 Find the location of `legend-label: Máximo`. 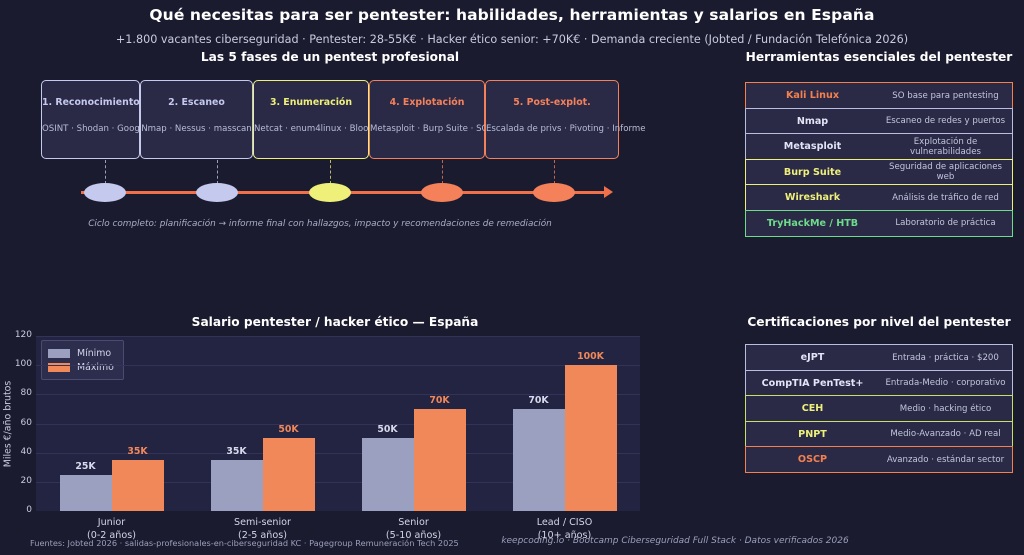

legend-label: Máximo is located at coordinates (95, 367).